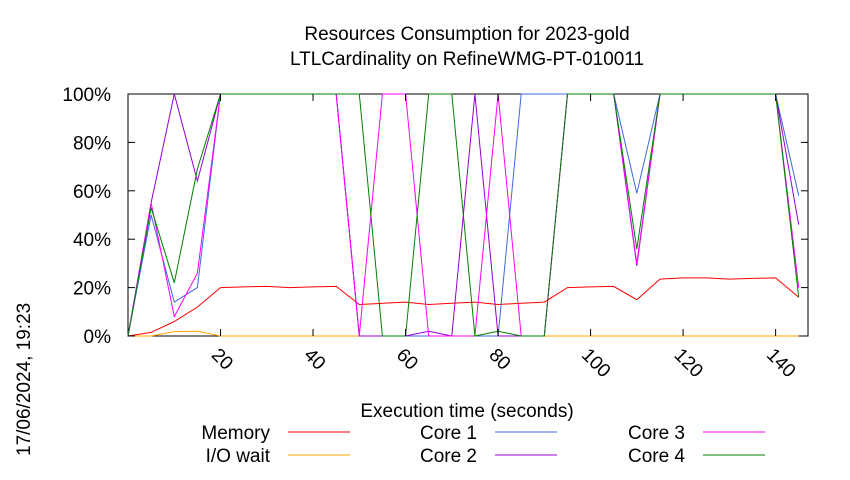 This screenshot has width=850, height=480. Describe the element at coordinates (98, 337) in the screenshot. I see `y-tick-label: 0%` at that location.